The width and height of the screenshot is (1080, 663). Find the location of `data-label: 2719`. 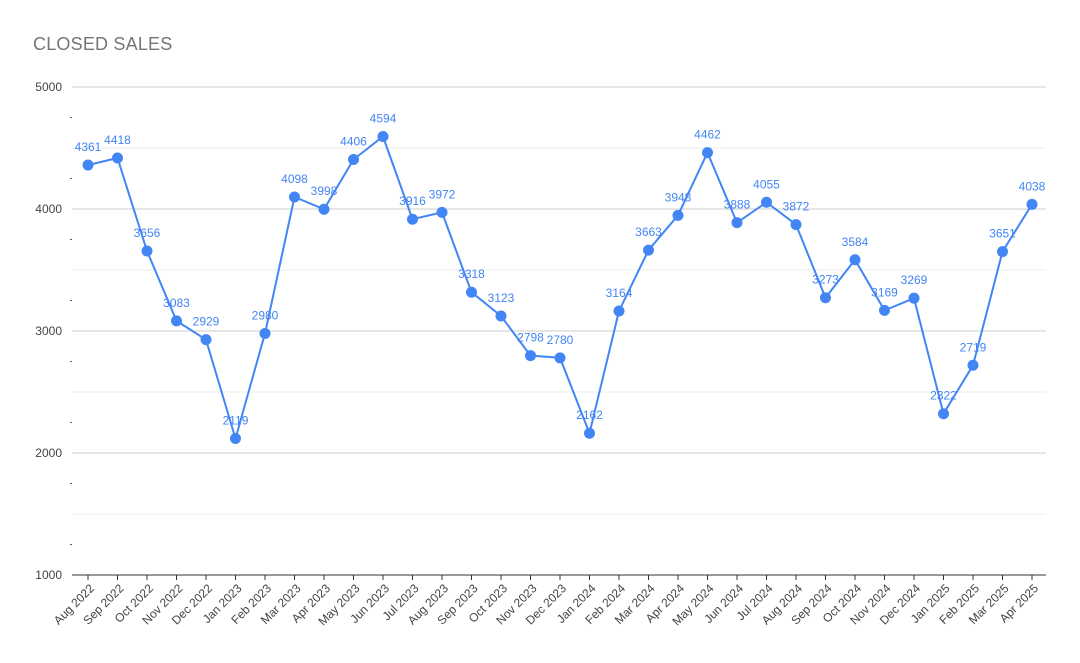

data-label: 2719 is located at coordinates (973, 347).